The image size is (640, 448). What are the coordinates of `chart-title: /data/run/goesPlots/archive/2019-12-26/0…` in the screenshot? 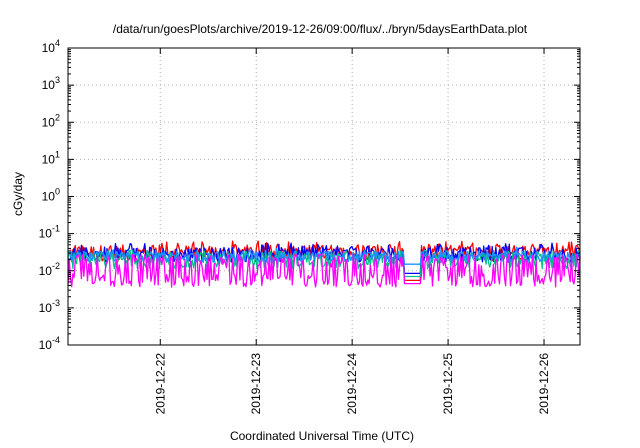 It's located at (320, 29).